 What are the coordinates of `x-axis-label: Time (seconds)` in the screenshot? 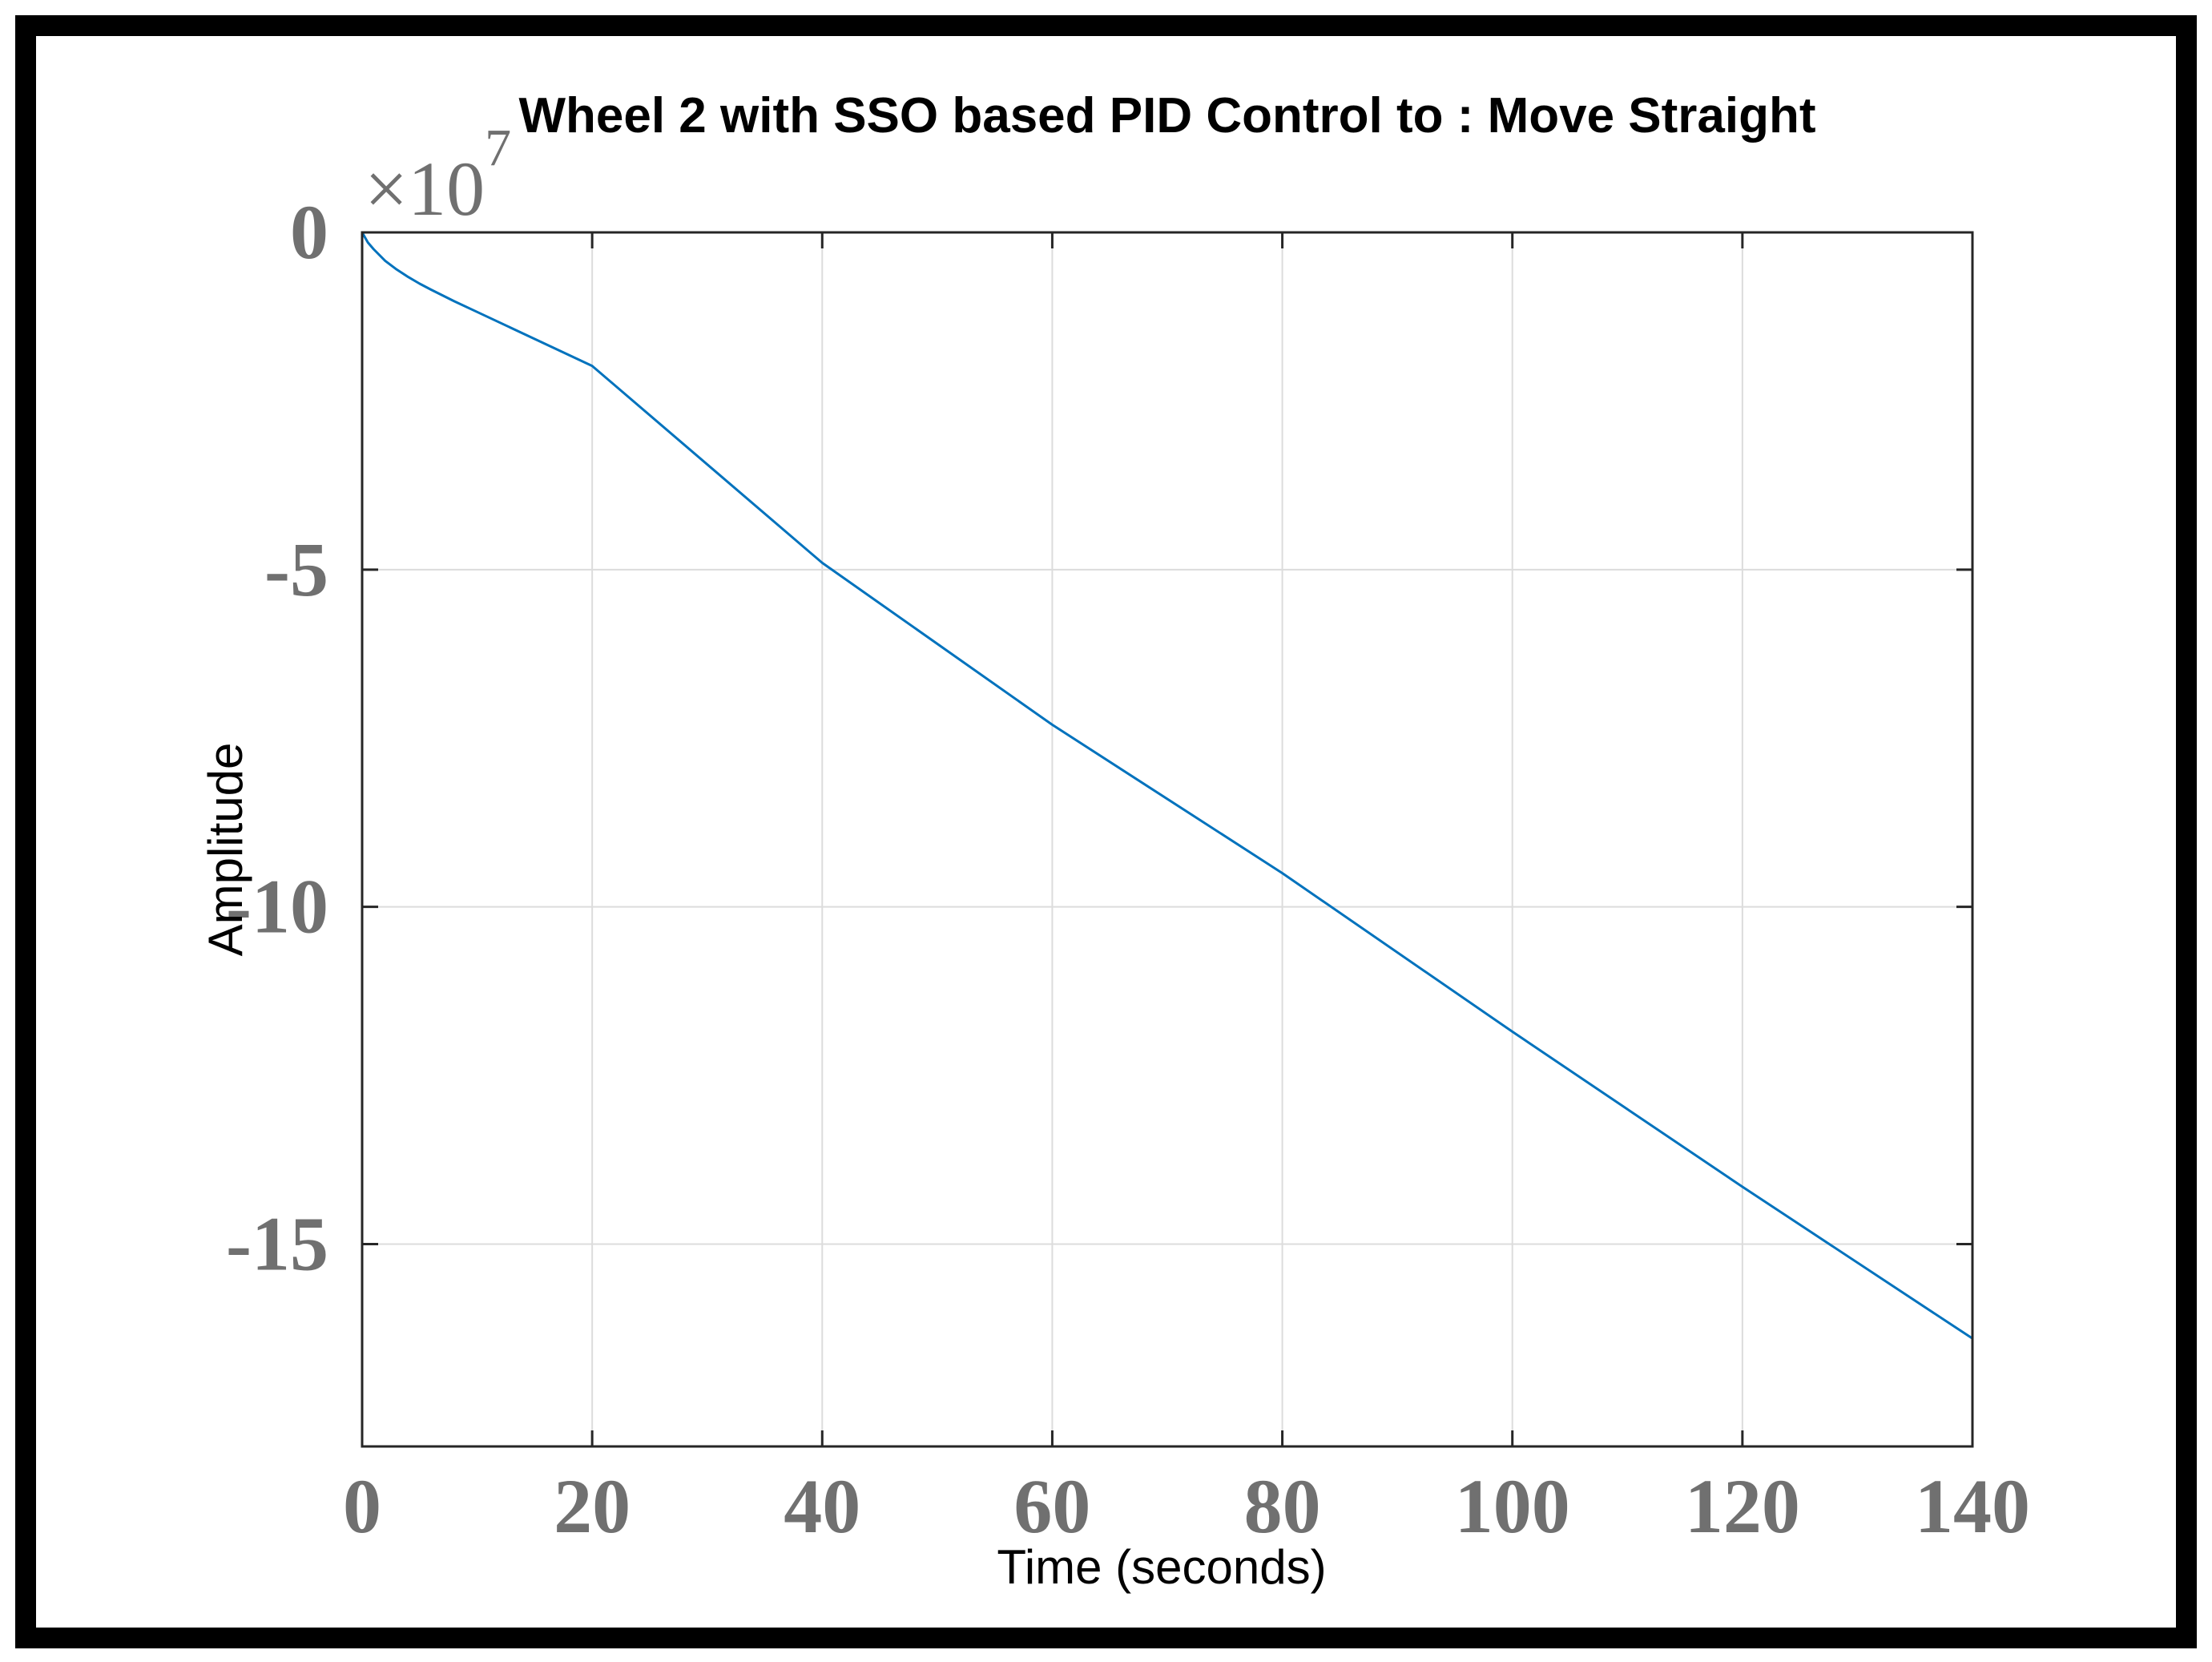 It's located at (1161, 1567).